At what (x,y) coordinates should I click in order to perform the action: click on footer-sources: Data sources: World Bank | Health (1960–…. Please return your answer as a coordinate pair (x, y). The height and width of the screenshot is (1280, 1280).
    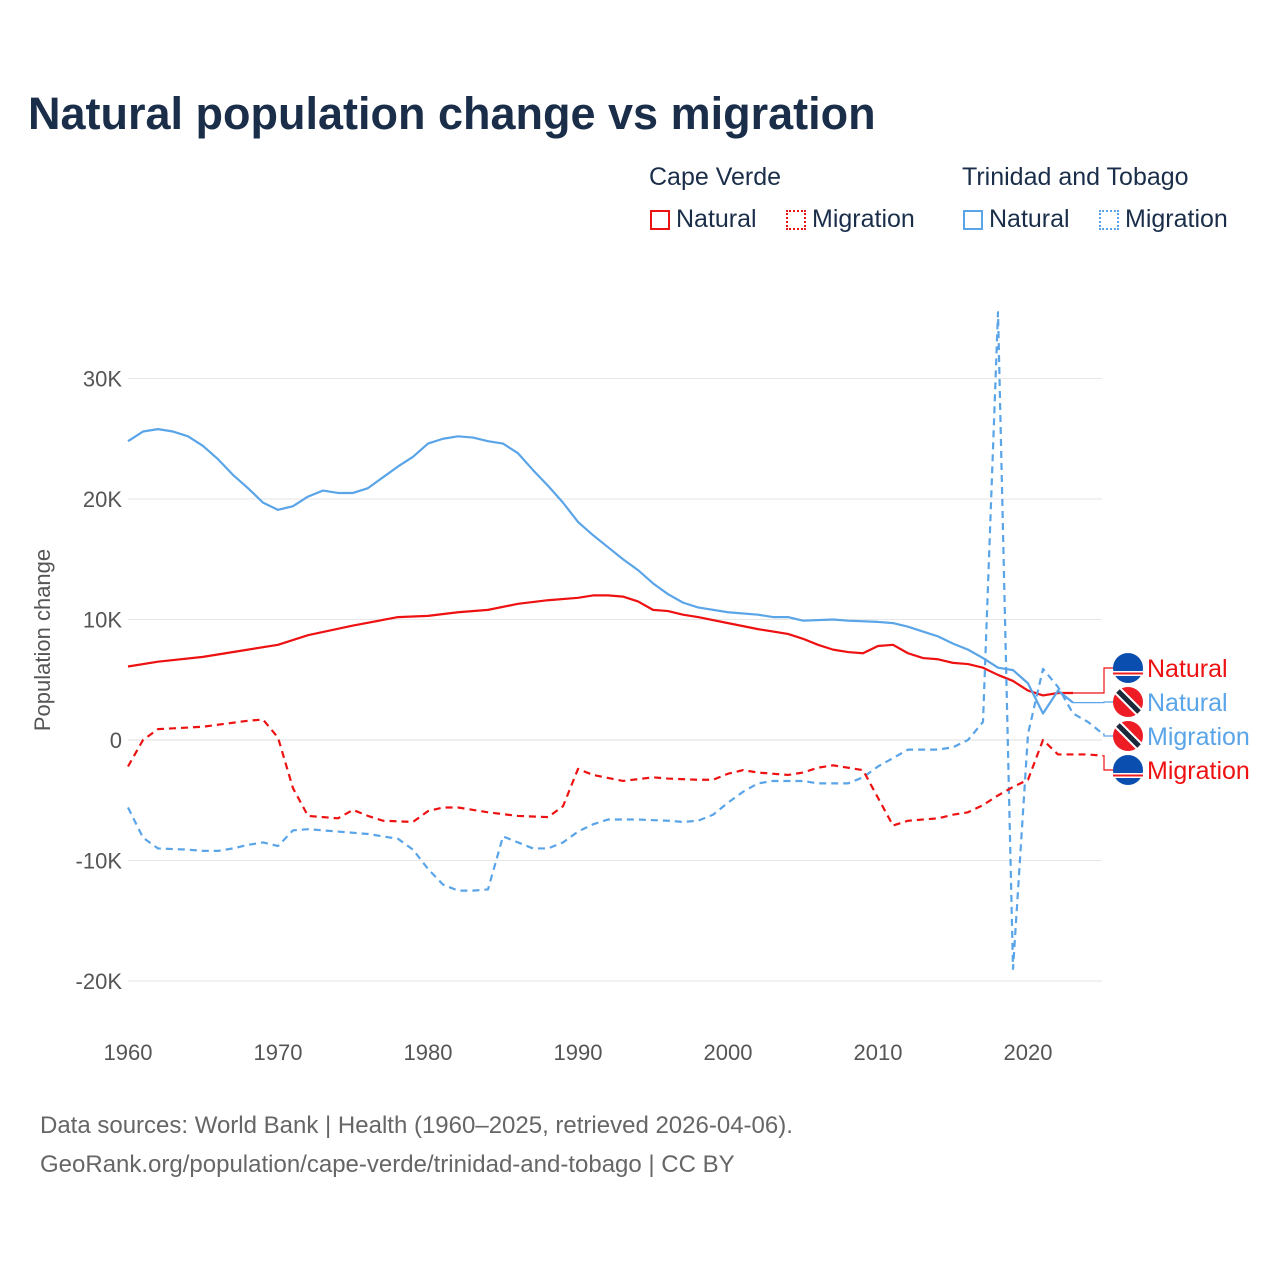
    Looking at the image, I should click on (416, 1125).